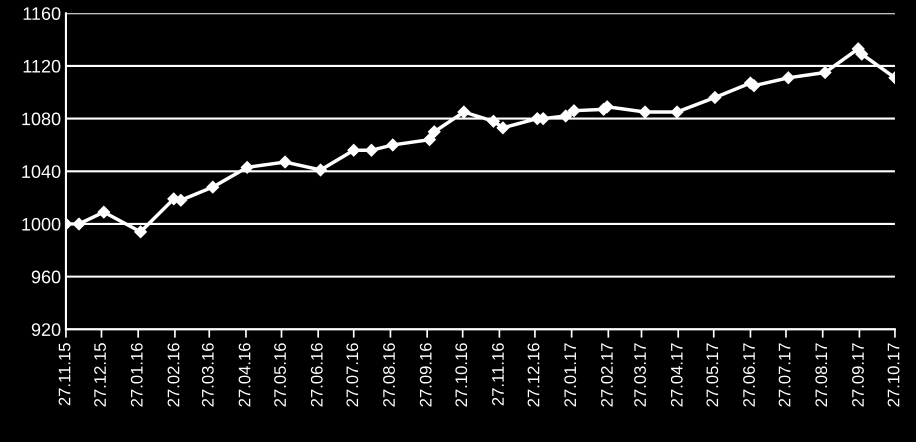 The image size is (916, 442). I want to click on x-tick-label: 27.08.16, so click(389, 375).